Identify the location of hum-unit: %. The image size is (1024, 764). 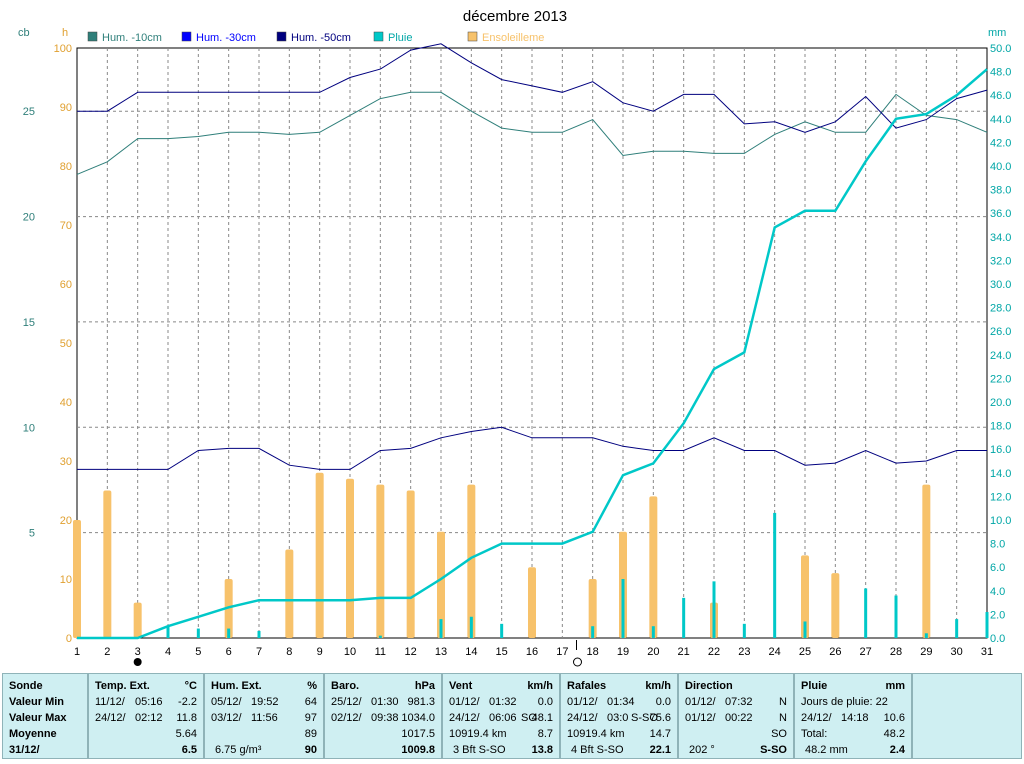
(312, 686).